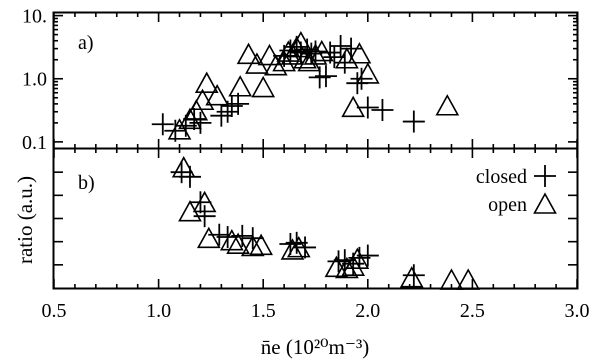  What do you see at coordinates (263, 311) in the screenshot?
I see `x-tick-label: 1.5` at bounding box center [263, 311].